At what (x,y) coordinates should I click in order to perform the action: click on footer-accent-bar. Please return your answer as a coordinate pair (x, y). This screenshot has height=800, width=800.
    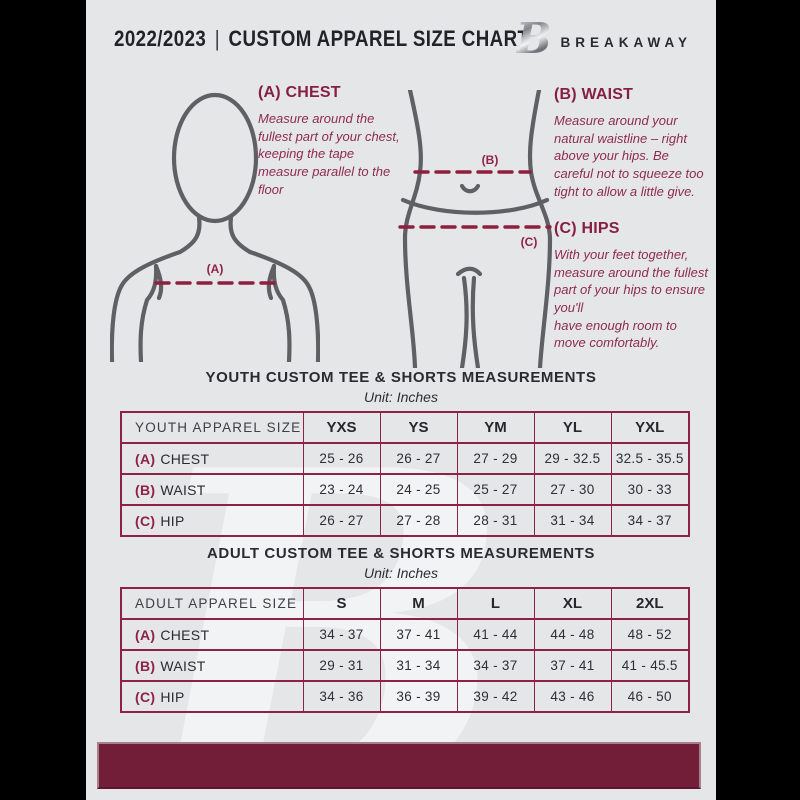
    Looking at the image, I should click on (399, 765).